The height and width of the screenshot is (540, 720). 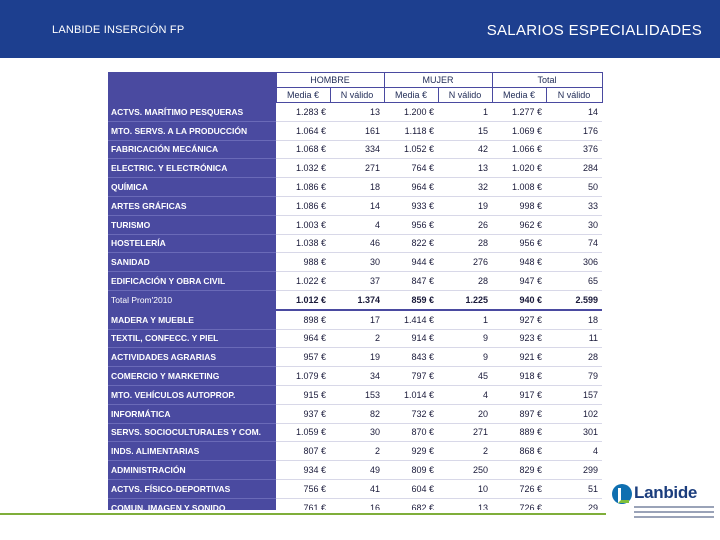 What do you see at coordinates (192, 187) in the screenshot?
I see `row-label: QUÍMICA` at bounding box center [192, 187].